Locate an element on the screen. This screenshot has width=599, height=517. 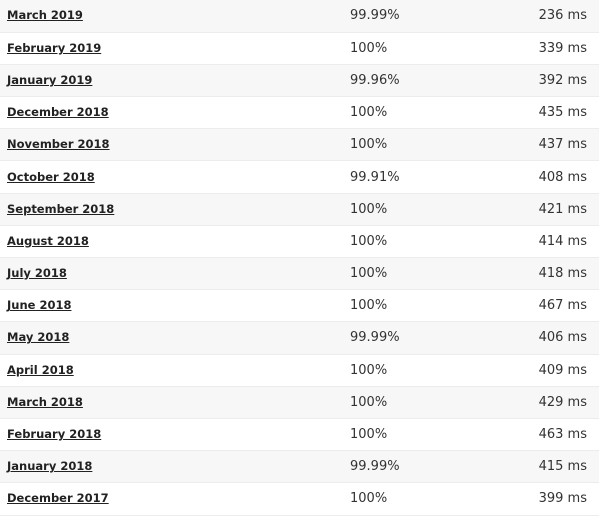
table-row: April 2018 100% 409 ms is located at coordinates (299, 370).